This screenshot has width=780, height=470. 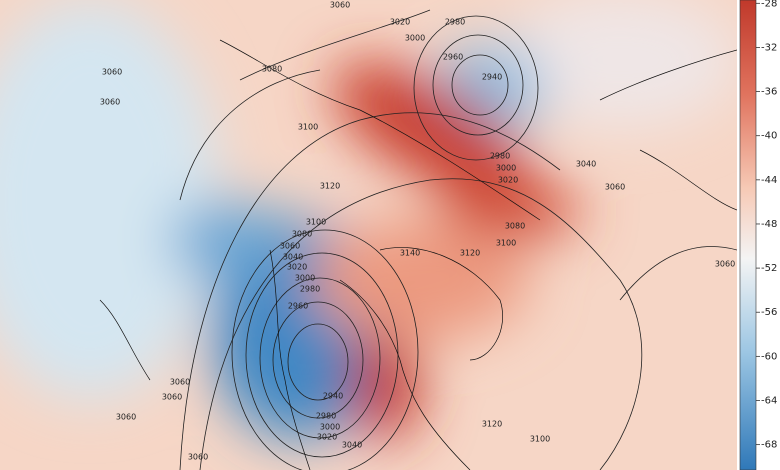 What do you see at coordinates (769, 268) in the screenshot?
I see `colorbar-tick-label: -52` at bounding box center [769, 268].